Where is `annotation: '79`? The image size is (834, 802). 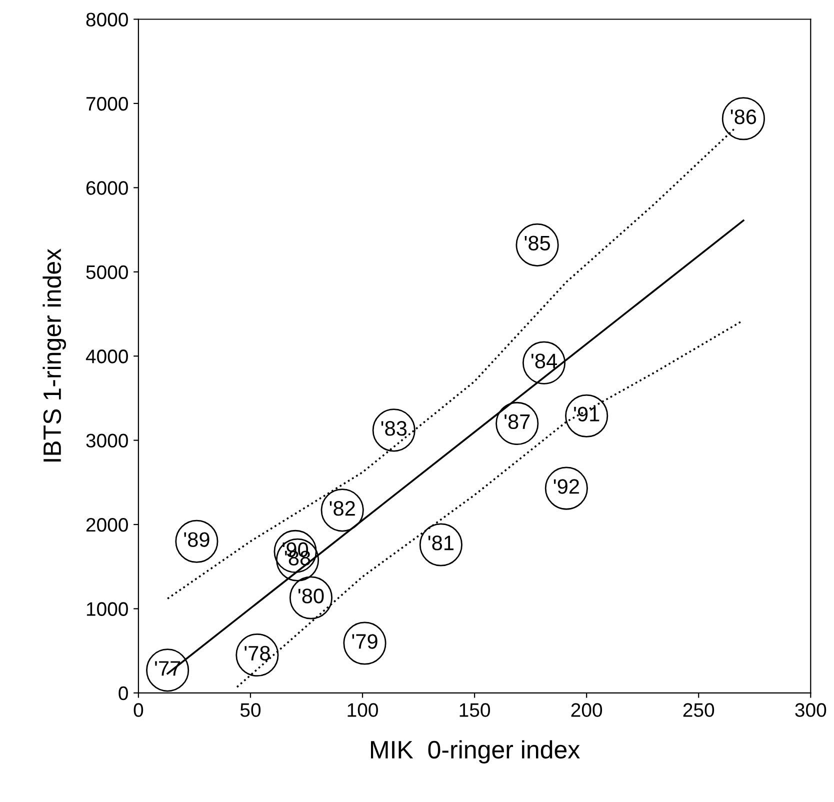
annotation: '79 is located at coordinates (365, 641).